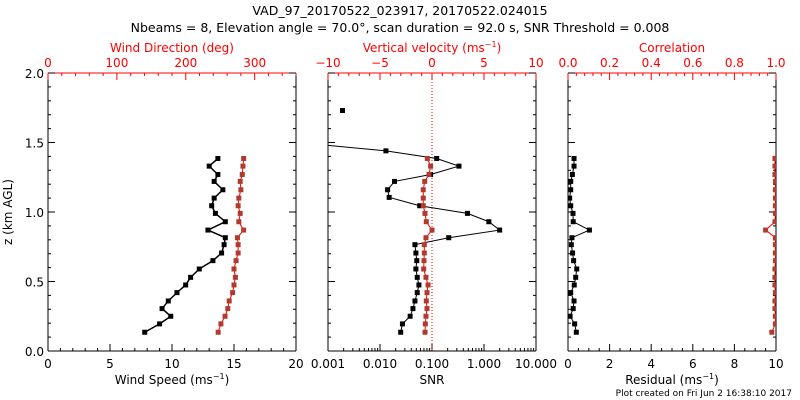  Describe the element at coordinates (775, 63) in the screenshot. I see `top-x-tick-label: 1.0` at that location.